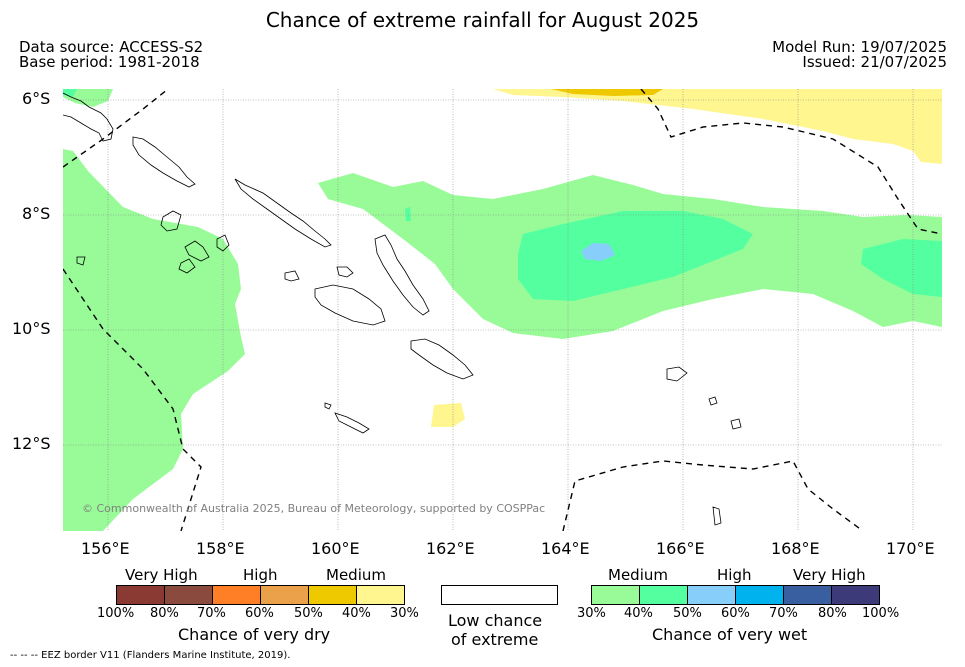 The height and width of the screenshot is (667, 965). I want to click on wet-colorbar, so click(735, 595).